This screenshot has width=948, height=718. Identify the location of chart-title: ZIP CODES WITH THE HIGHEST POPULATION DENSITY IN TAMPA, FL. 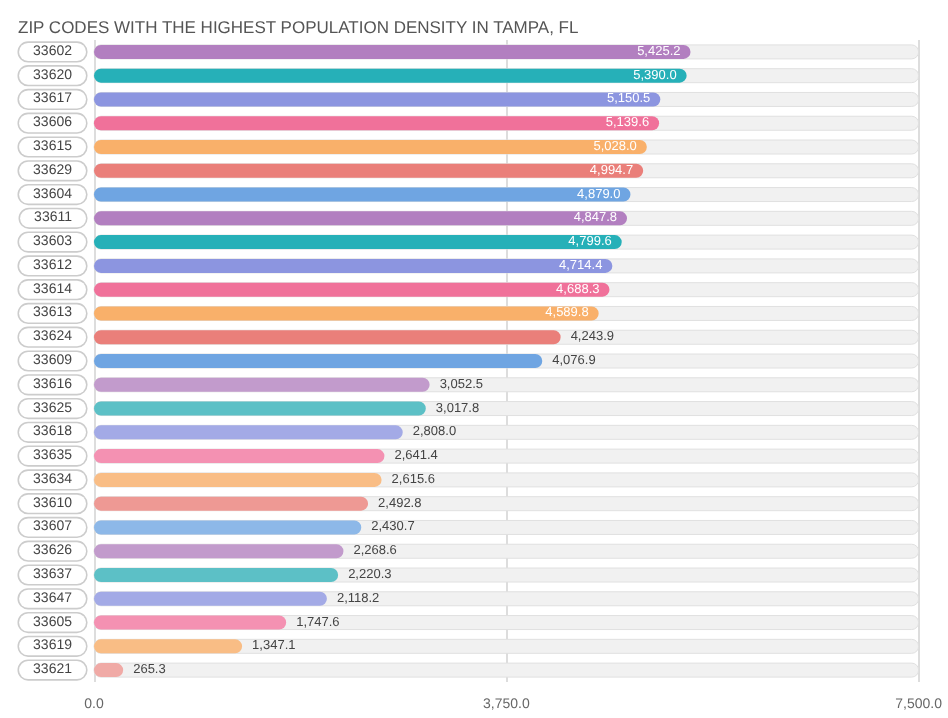
(299, 27).